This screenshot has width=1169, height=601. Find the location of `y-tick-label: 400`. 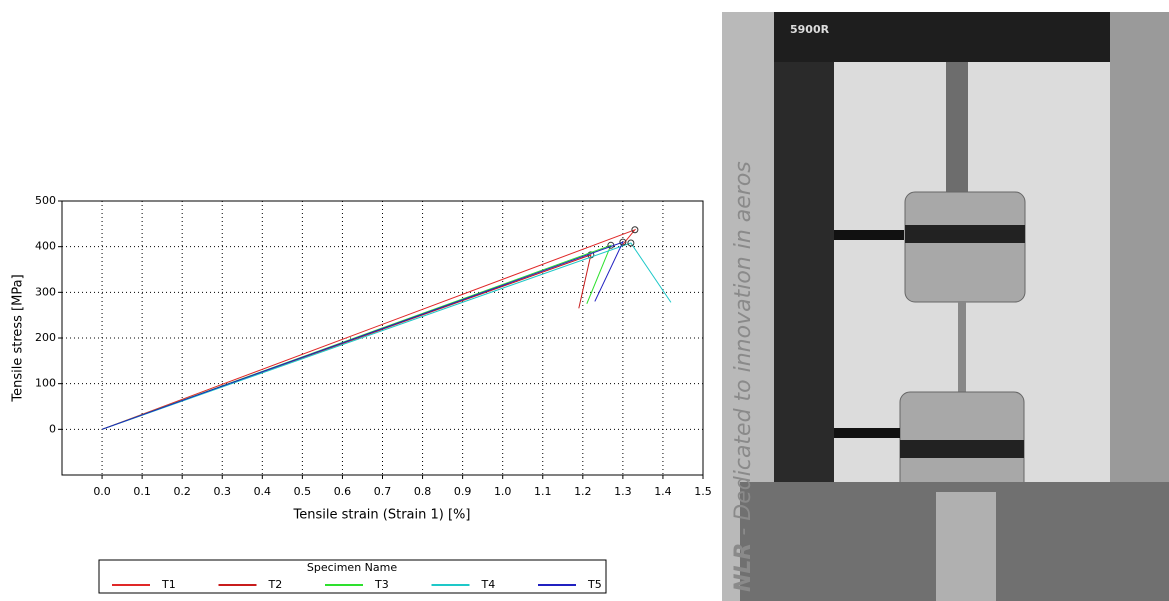

y-tick-label: 400 is located at coordinates (45, 246).